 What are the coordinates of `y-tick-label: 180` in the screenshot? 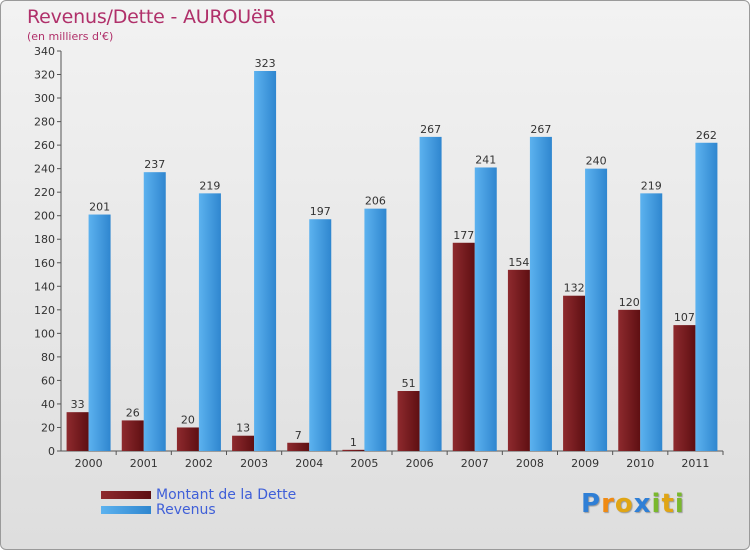 It's located at (44, 239).